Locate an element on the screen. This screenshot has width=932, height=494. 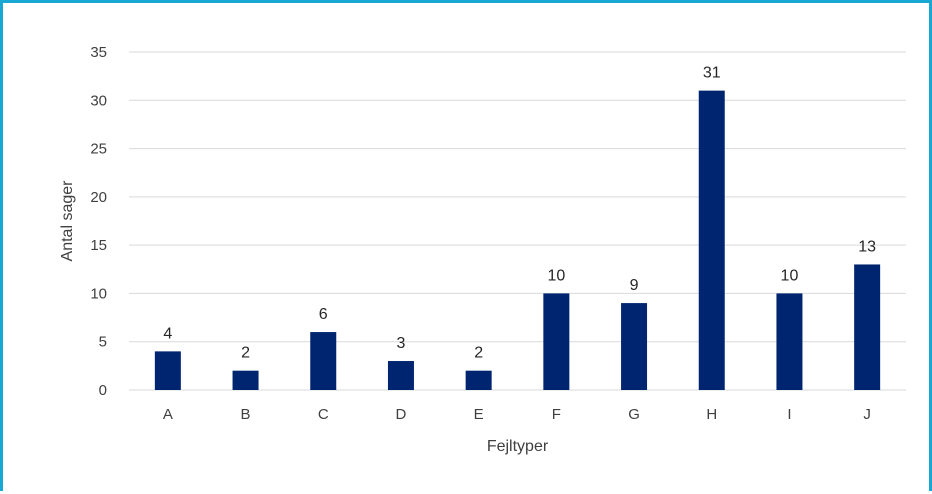
y-tick-label: 10 is located at coordinates (98, 293).